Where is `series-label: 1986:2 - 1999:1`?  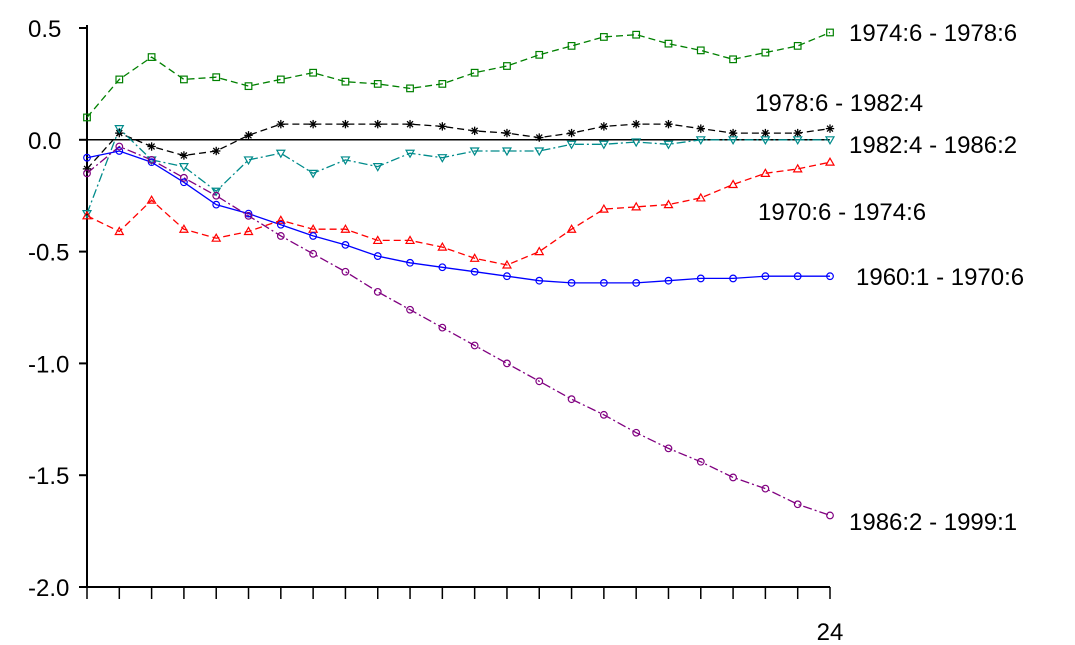
series-label: 1986:2 - 1999:1 is located at coordinates (933, 522).